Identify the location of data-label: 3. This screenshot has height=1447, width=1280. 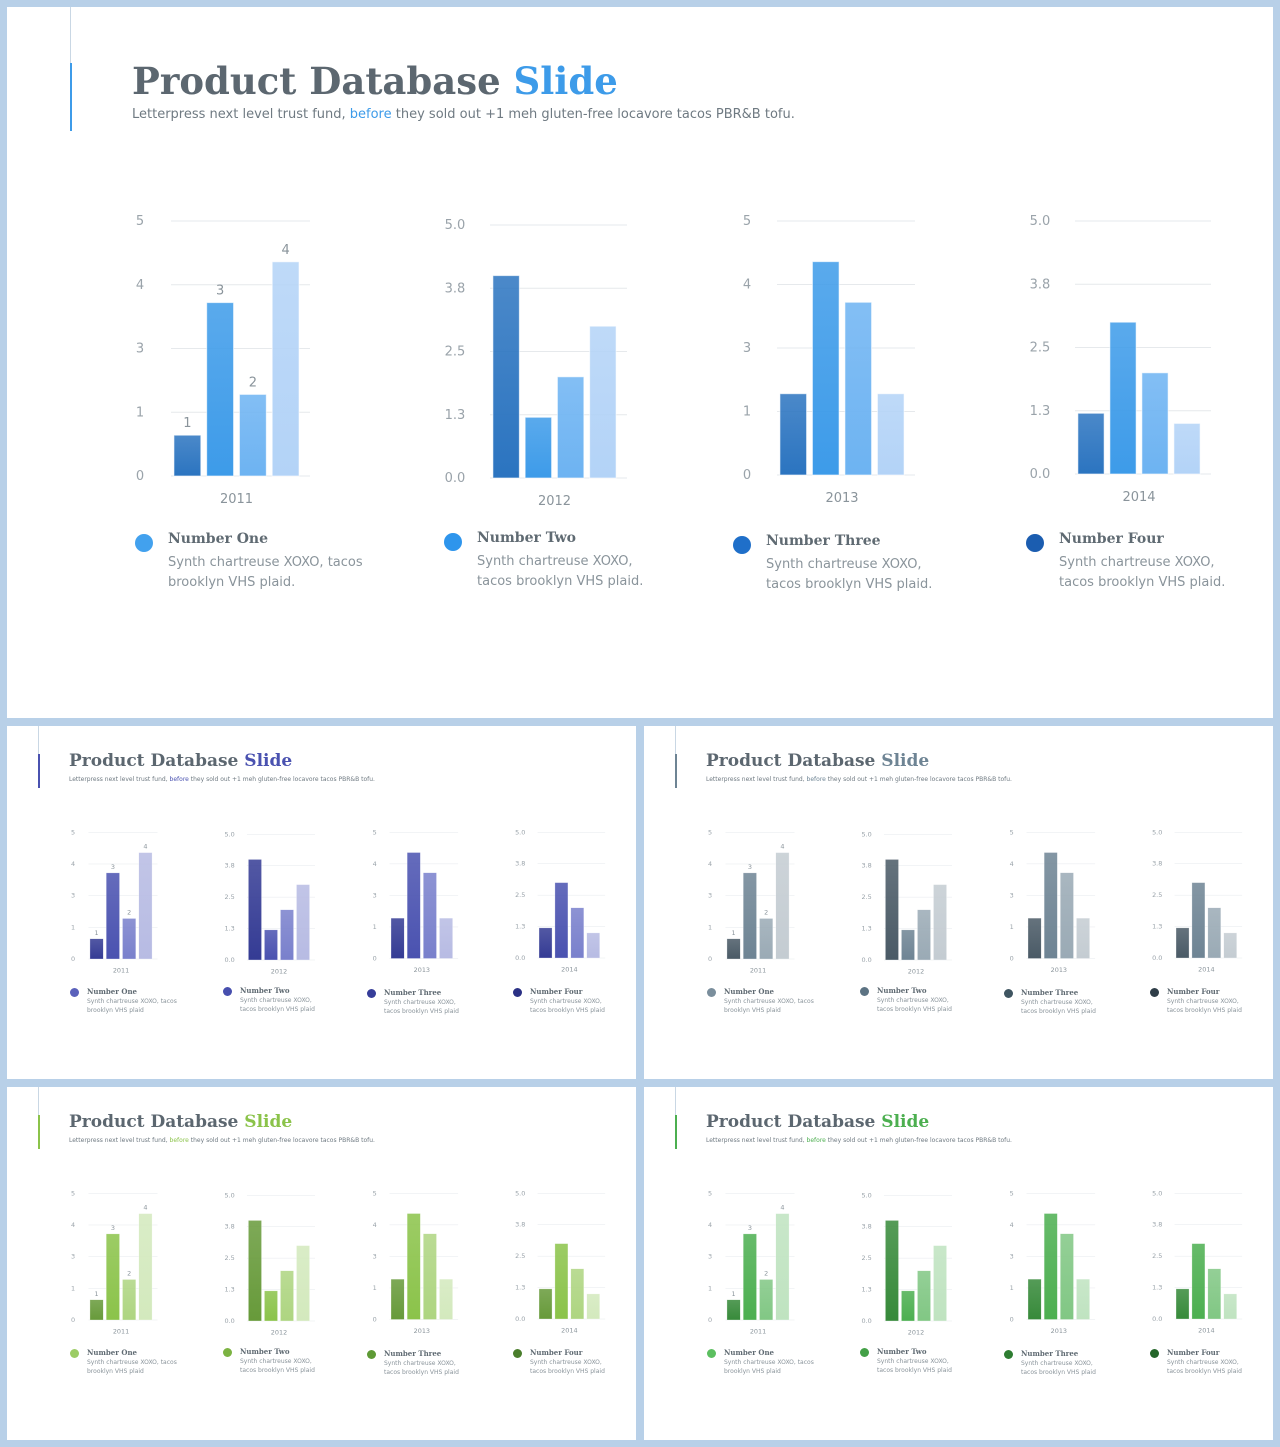
(113, 867).